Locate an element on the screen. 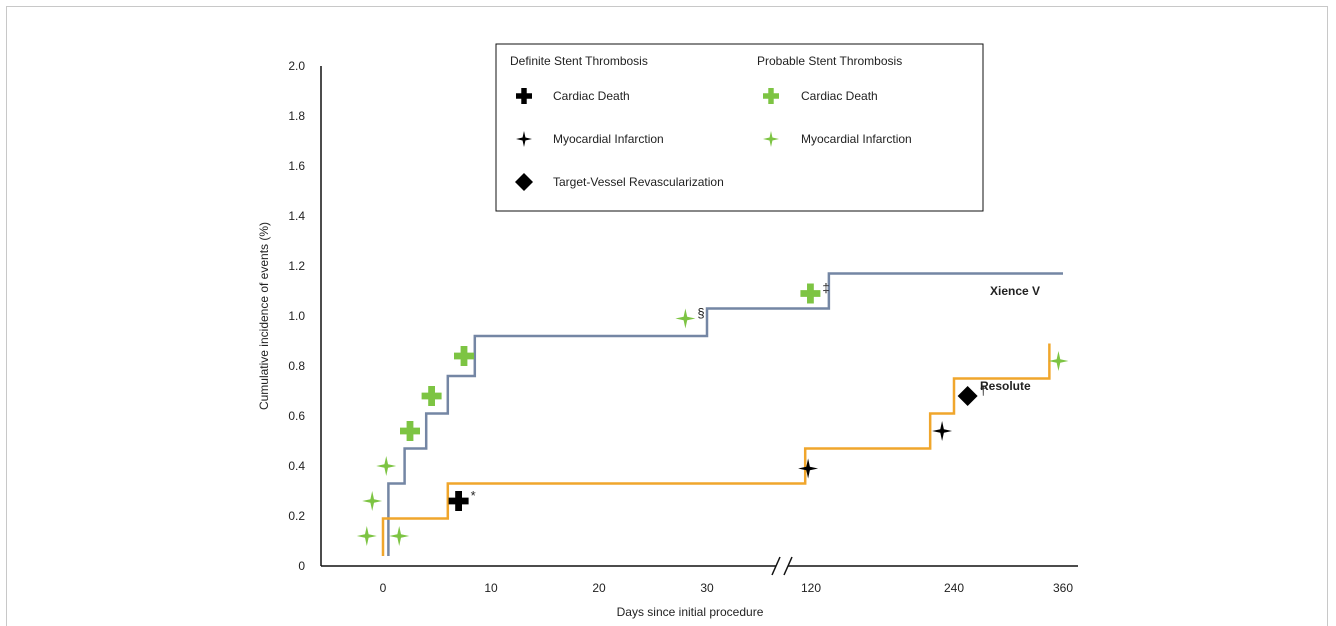  event-footnote-mark: † is located at coordinates (983, 390).